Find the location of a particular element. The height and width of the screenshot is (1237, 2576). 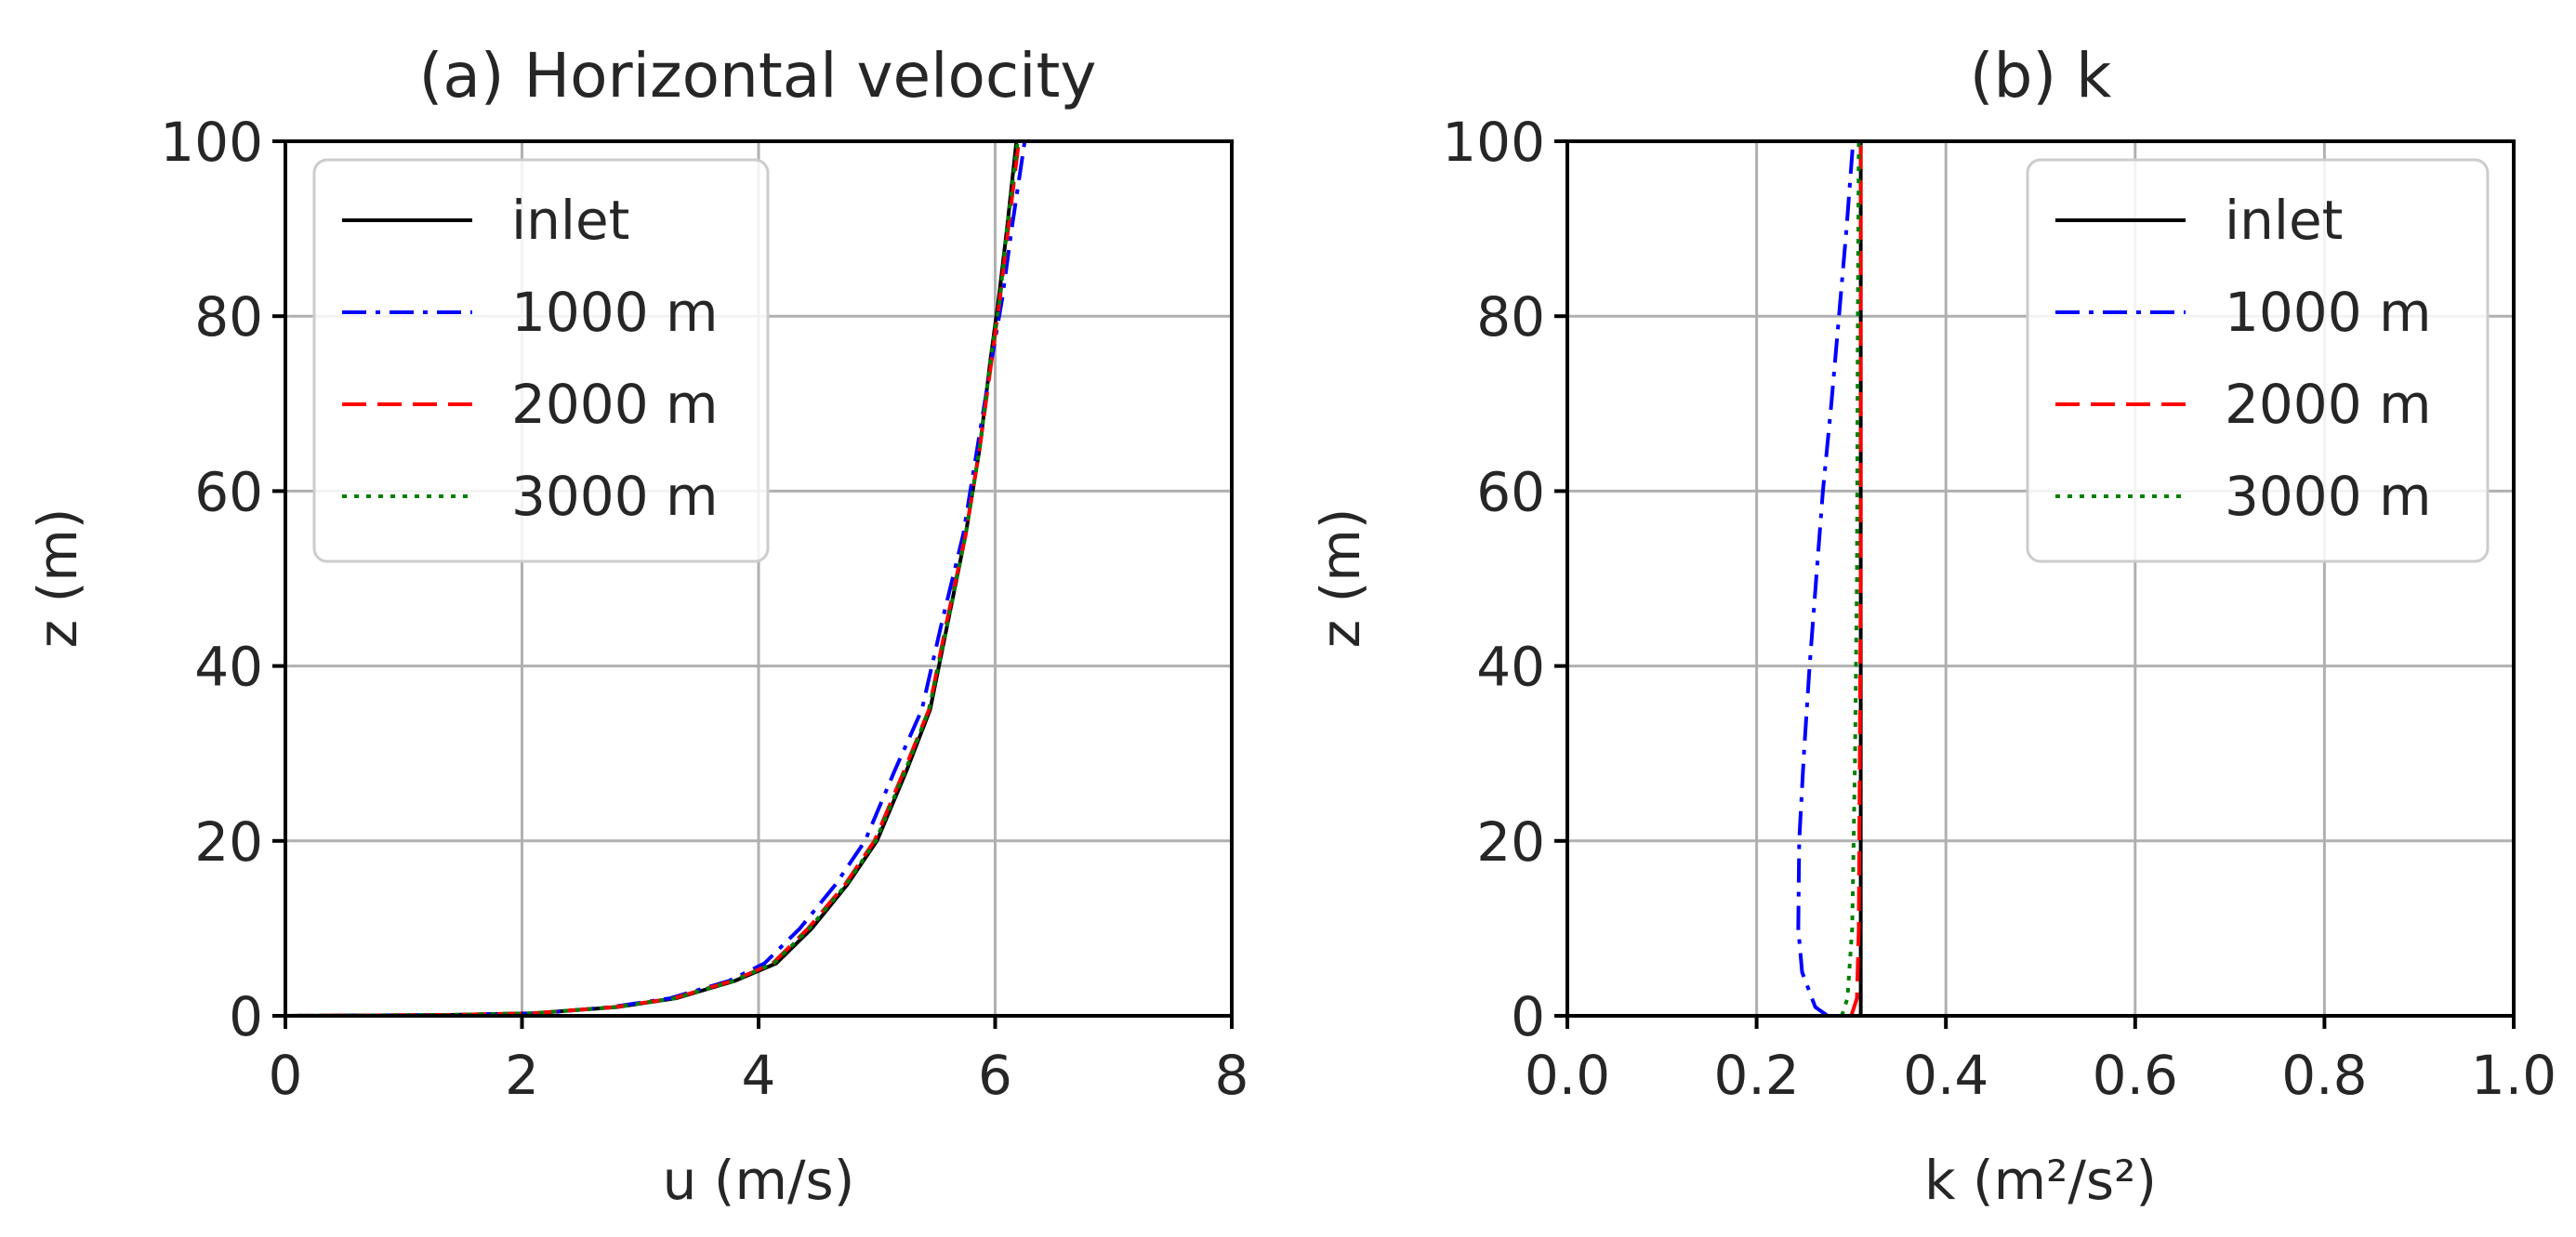

x-tick-label: 8 is located at coordinates (1232, 1075).